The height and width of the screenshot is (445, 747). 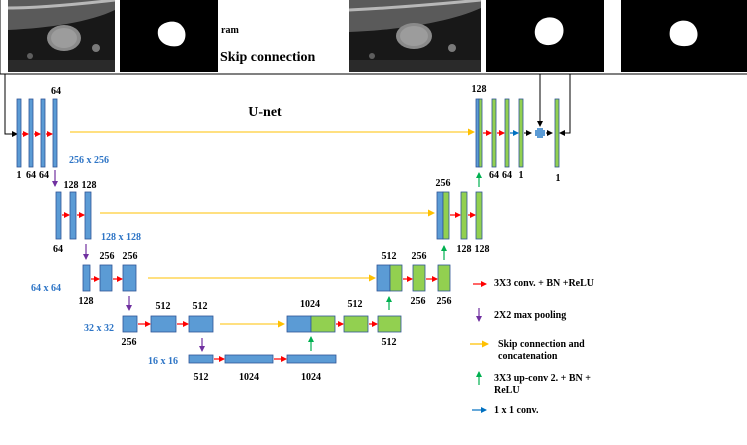 I want to click on legend-conv-label: 3X3 conv. + BN +ReLU, so click(x=544, y=283).